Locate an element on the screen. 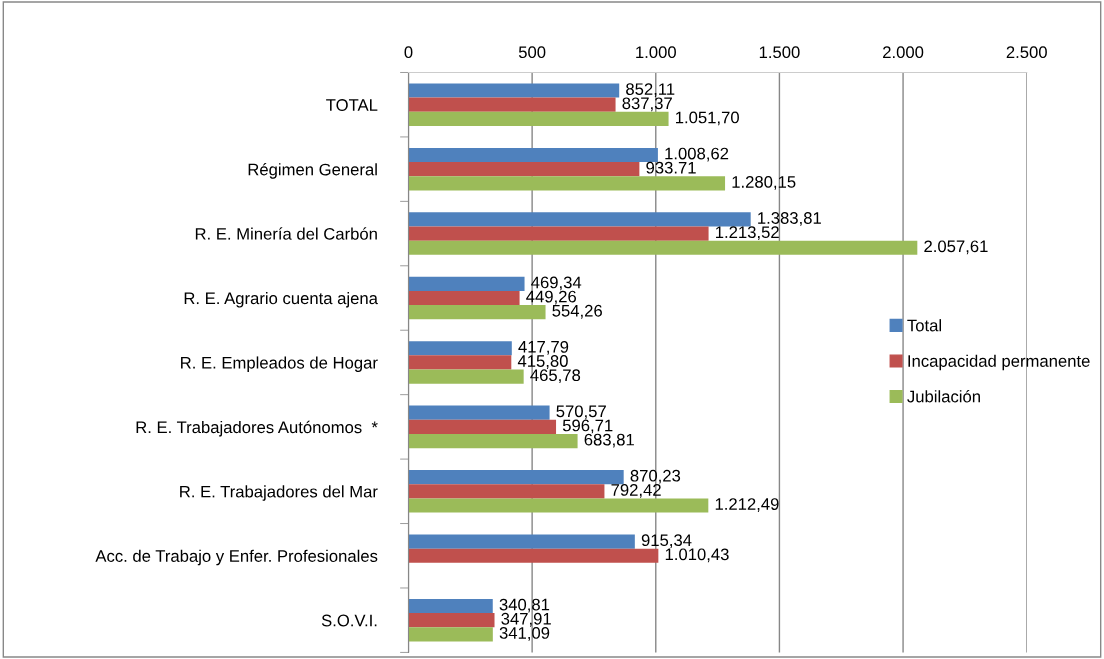  data-label: 870,23 is located at coordinates (655, 476).